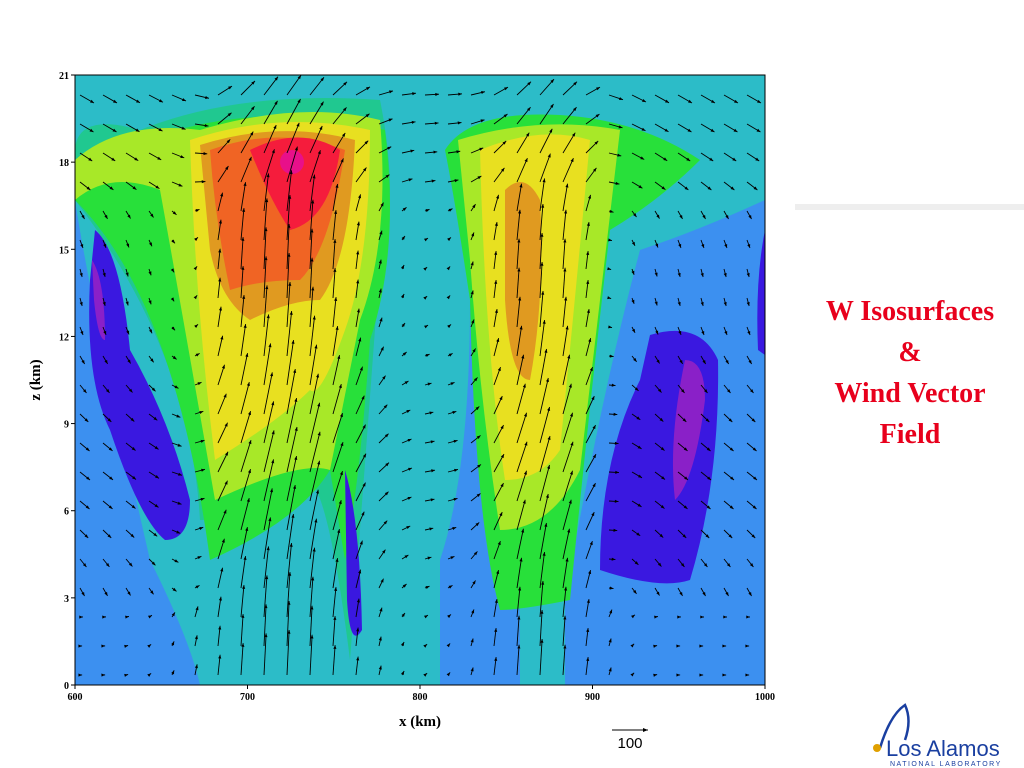  I want to click on logo-name: Los Alamos, so click(943, 748).